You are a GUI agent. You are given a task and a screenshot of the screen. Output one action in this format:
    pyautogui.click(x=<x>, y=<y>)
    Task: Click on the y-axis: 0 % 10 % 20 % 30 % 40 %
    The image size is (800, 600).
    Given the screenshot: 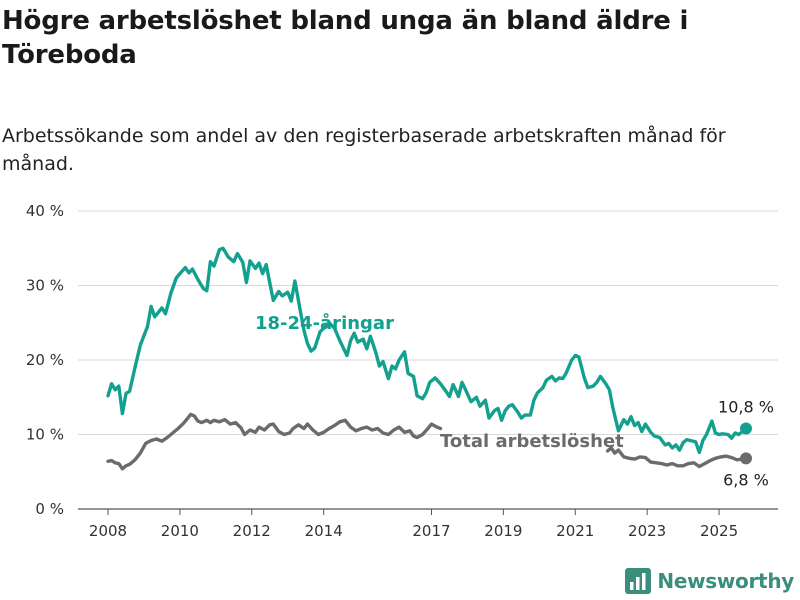 What is the action you would take?
    pyautogui.click(x=45, y=360)
    